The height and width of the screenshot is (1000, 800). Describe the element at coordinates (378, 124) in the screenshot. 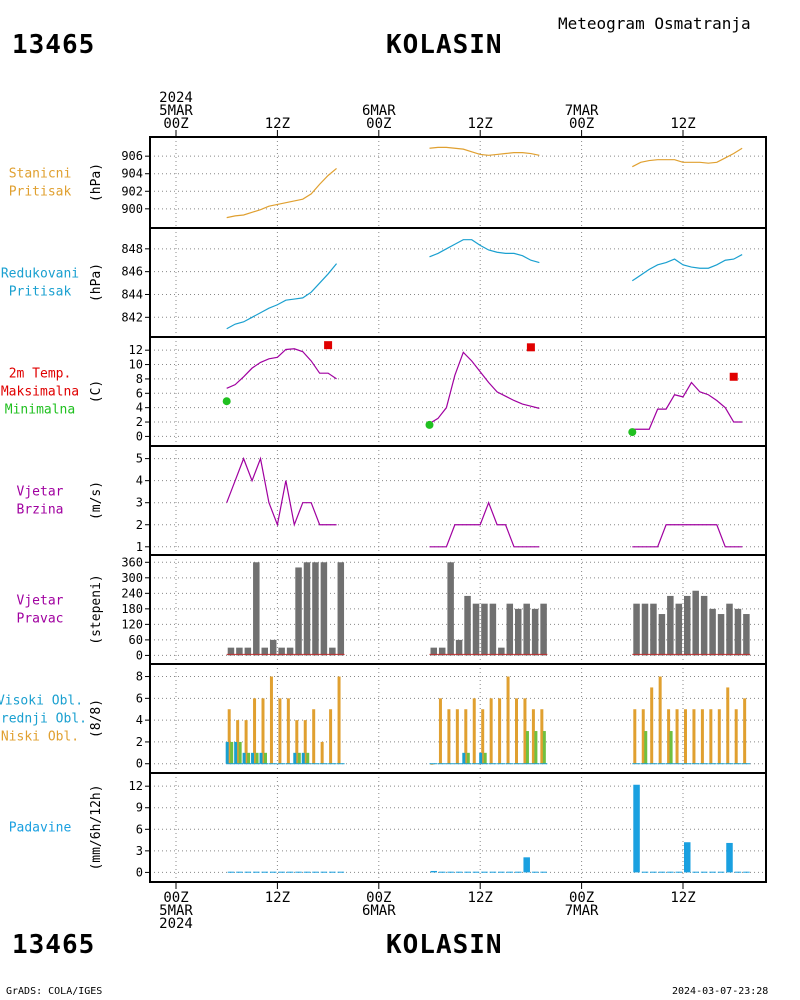

I see `top-time-label: 00Z` at that location.